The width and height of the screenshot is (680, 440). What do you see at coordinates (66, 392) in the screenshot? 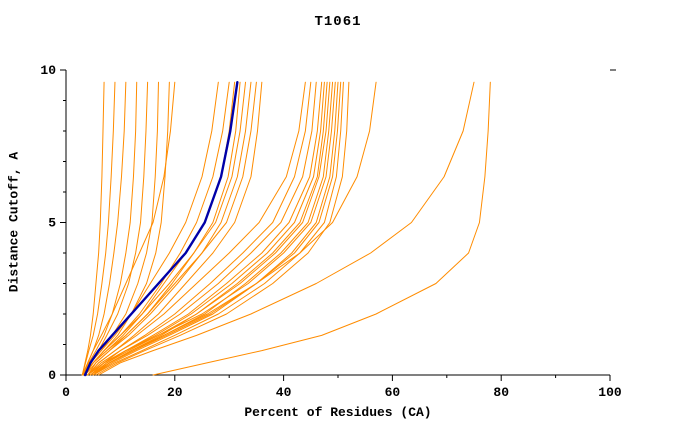
I see `x-tick-label: 0` at bounding box center [66, 392].